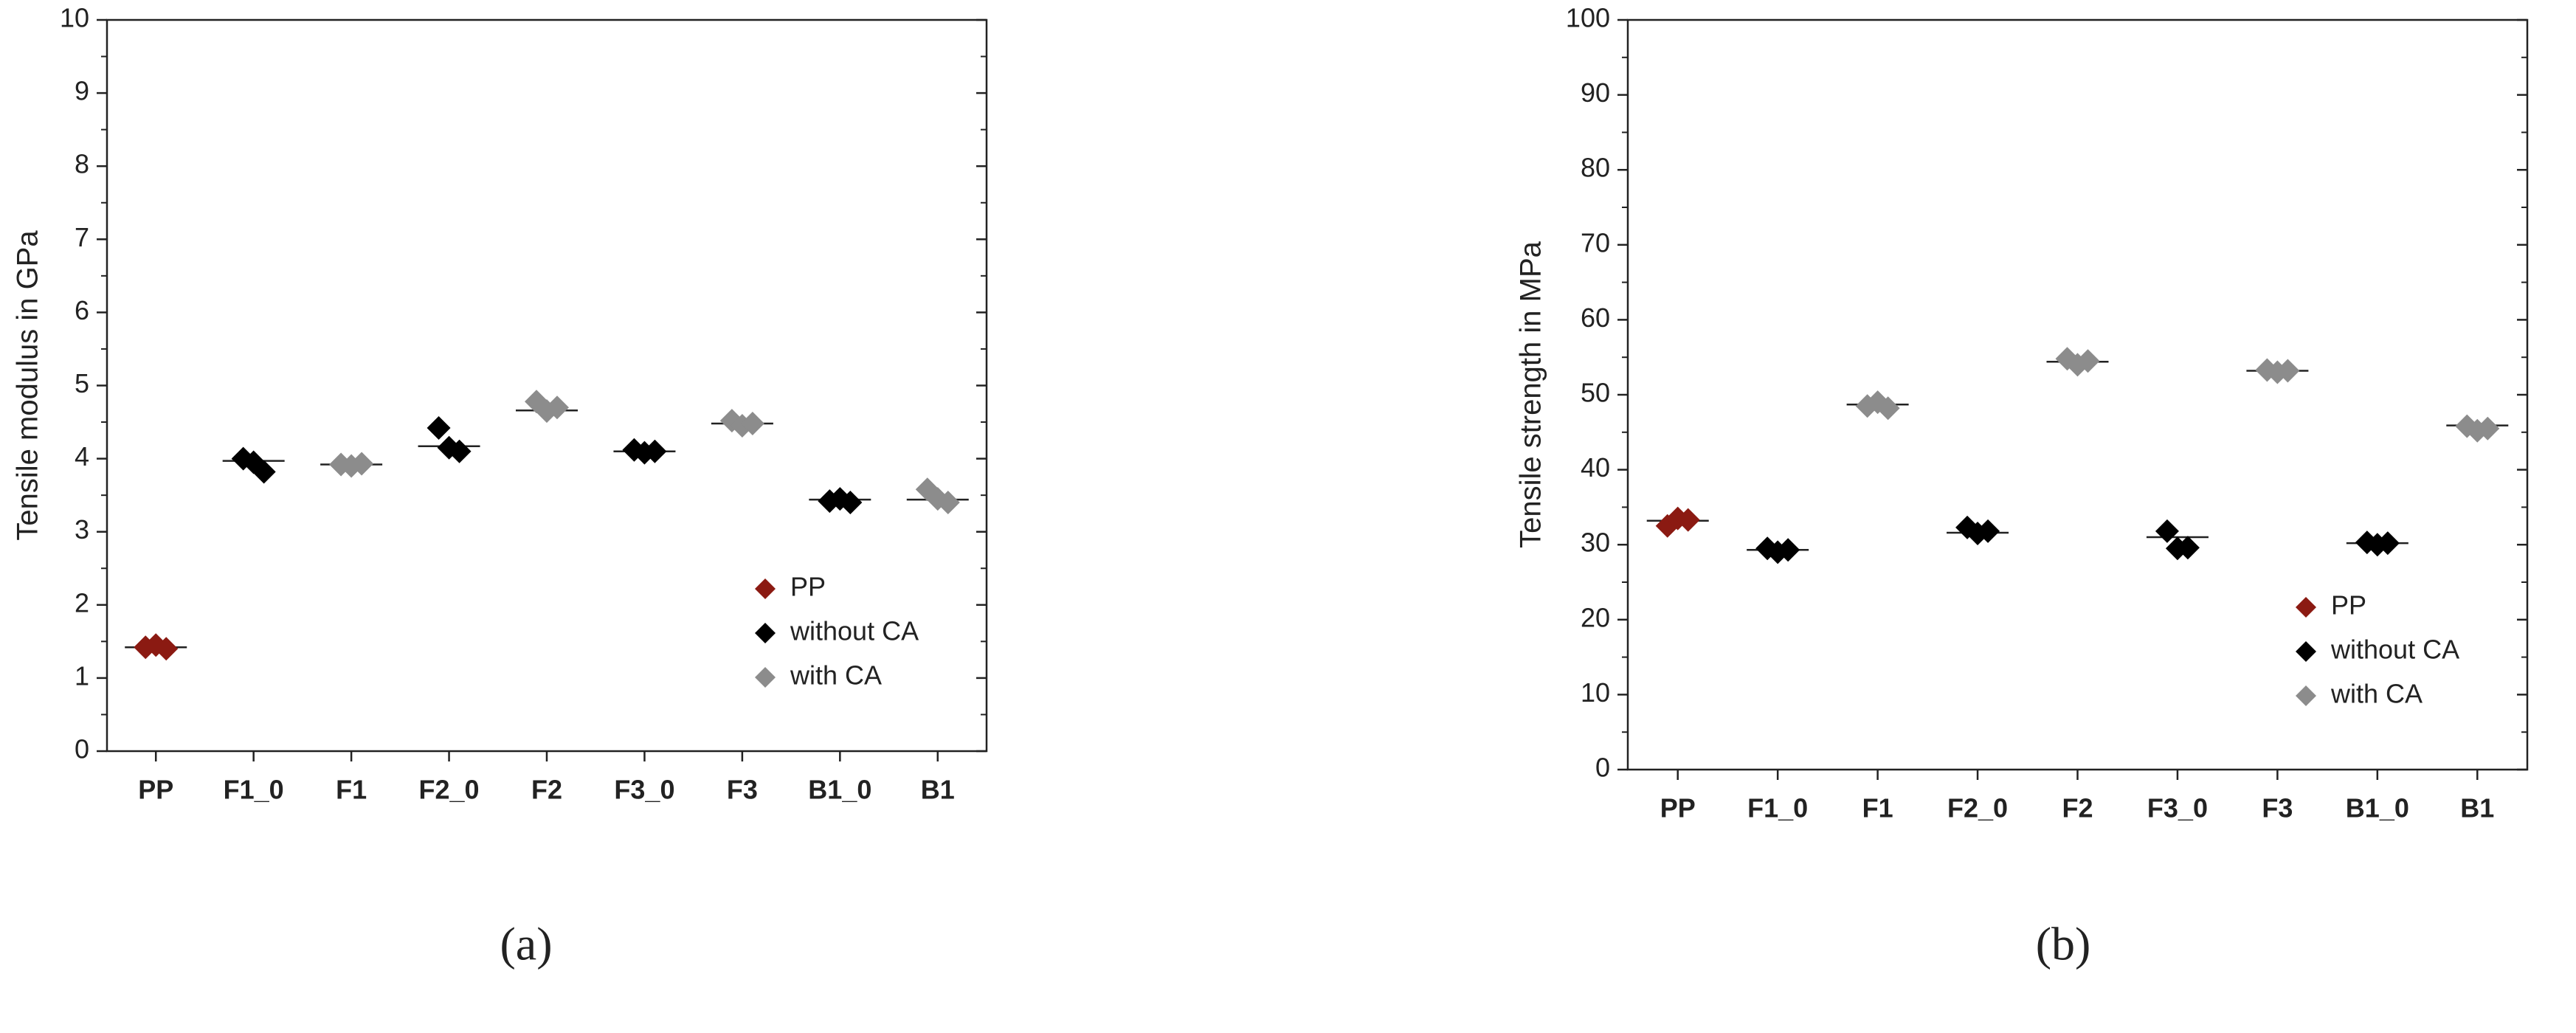  What do you see at coordinates (82, 237) in the screenshot?
I see `y-tick-label: 7` at bounding box center [82, 237].